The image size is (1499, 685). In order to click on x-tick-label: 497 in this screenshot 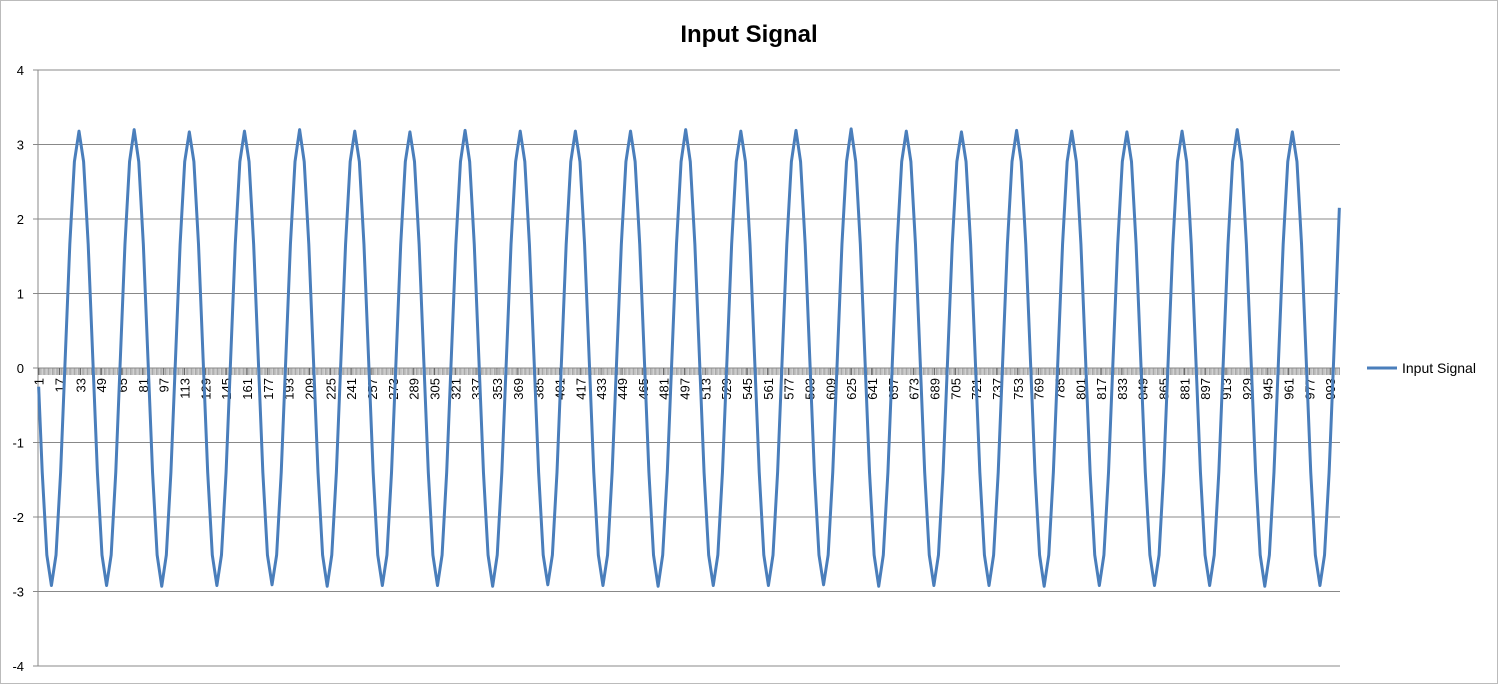, I will do `click(684, 389)`.